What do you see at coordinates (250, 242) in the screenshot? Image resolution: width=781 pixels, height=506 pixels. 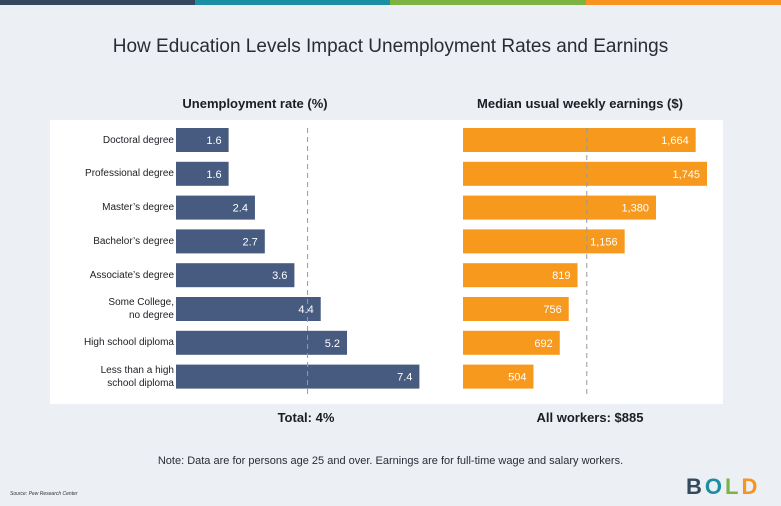 I see `unemployment-value-label: 2.7` at bounding box center [250, 242].